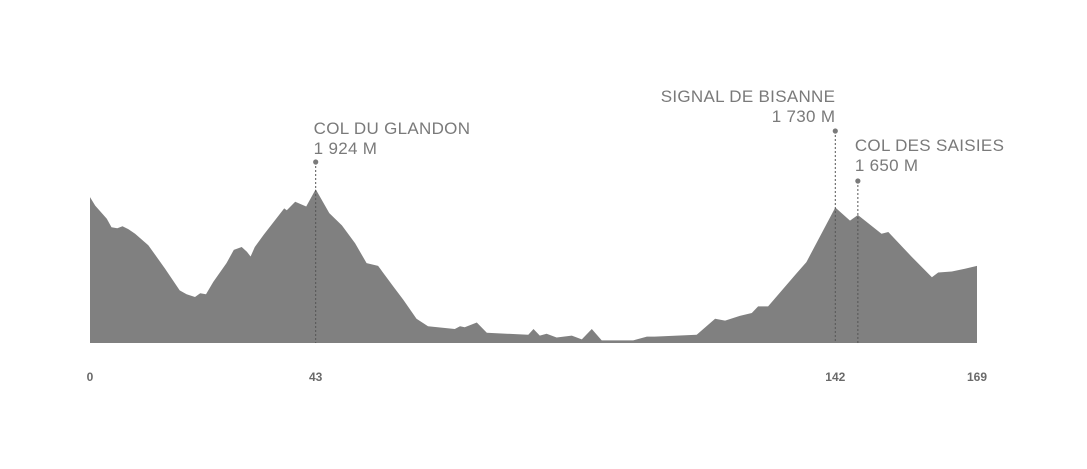 The height and width of the screenshot is (469, 1087). Describe the element at coordinates (748, 96) in the screenshot. I see `peak-name: SIGNAL DE BISANNE` at that location.